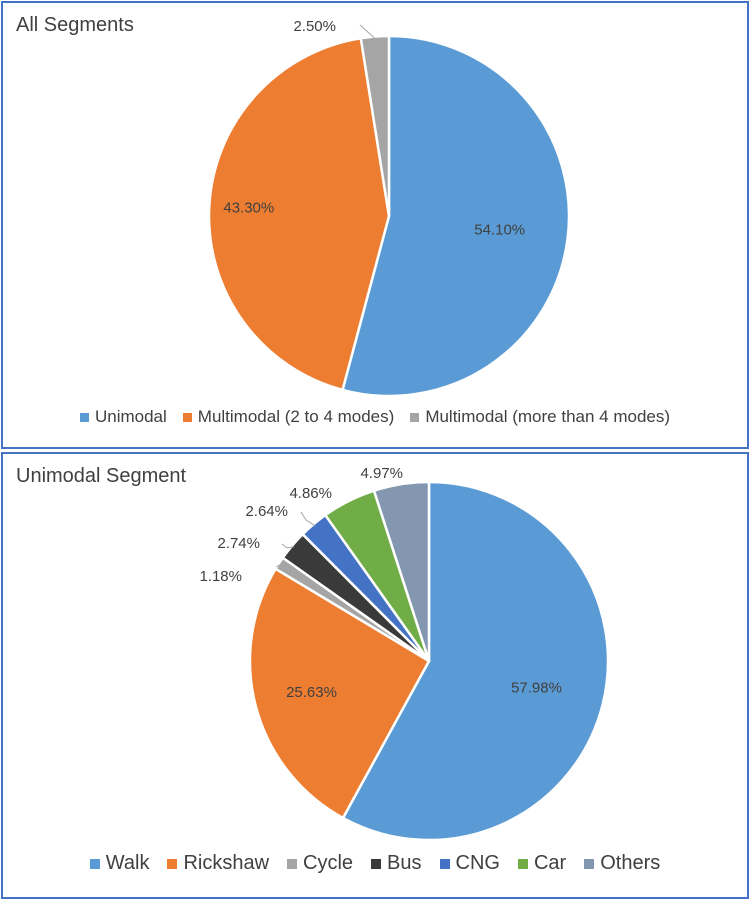 Image resolution: width=752 pixels, height=901 pixels. I want to click on data-label-rickshaw: 25.63%, so click(311, 692).